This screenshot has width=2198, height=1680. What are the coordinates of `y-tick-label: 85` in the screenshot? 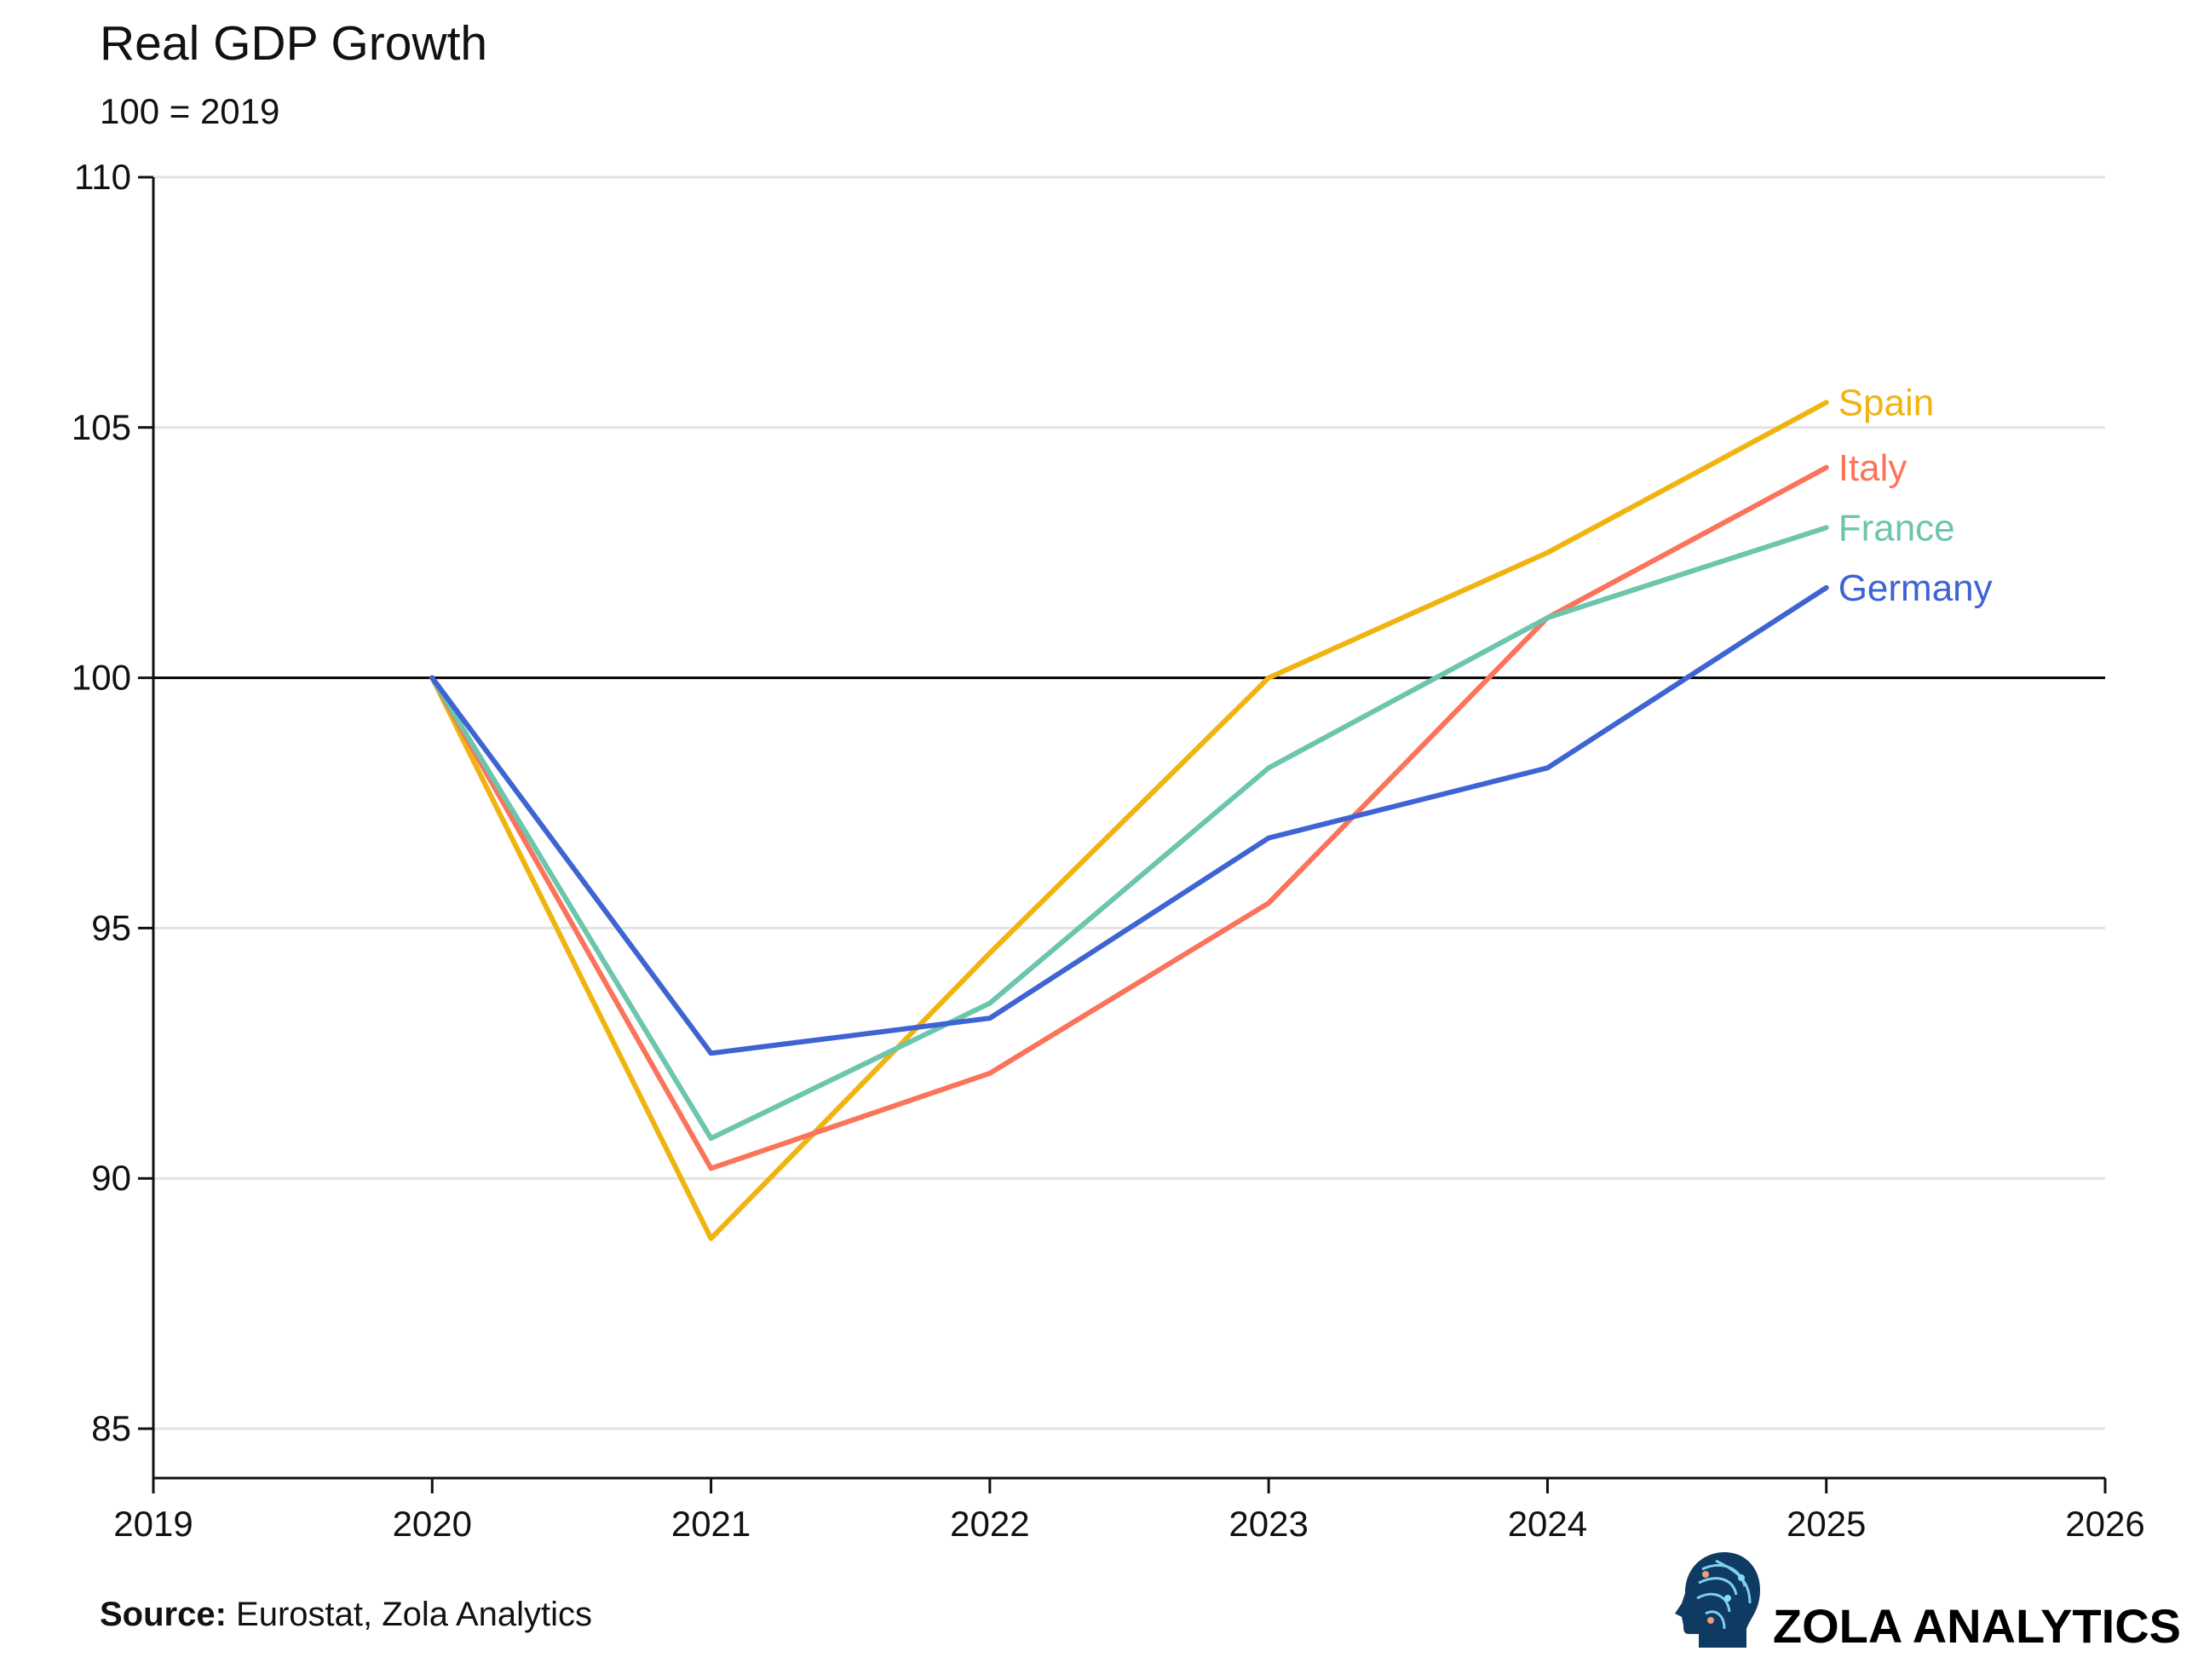 It's located at (111, 1428).